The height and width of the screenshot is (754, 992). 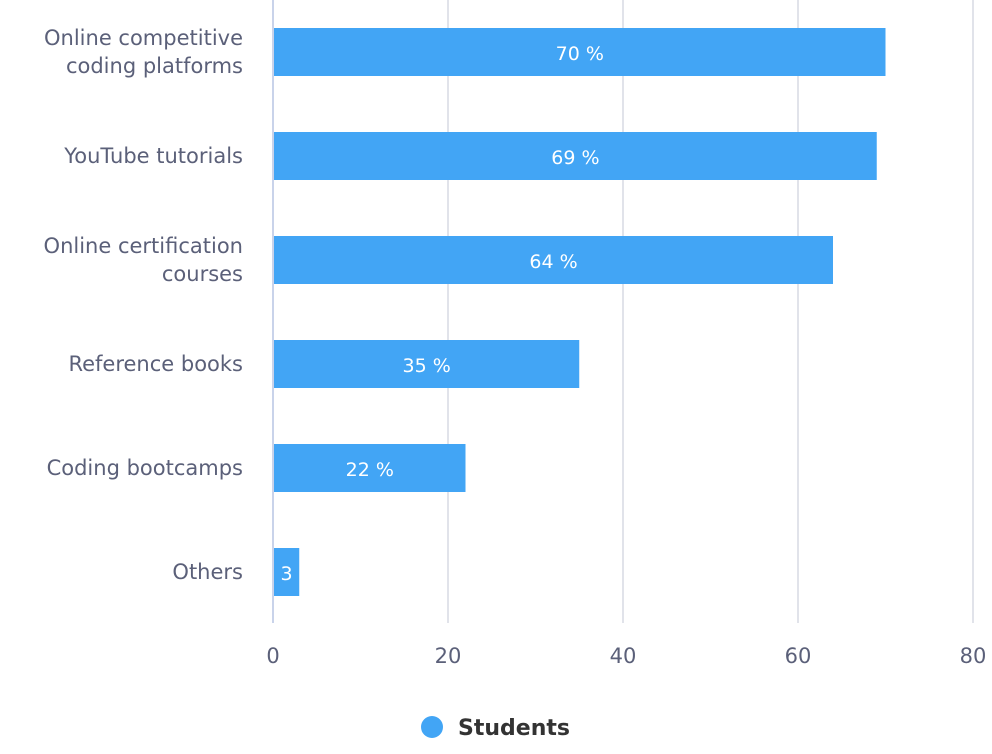 I want to click on legend-marker, so click(x=432, y=727).